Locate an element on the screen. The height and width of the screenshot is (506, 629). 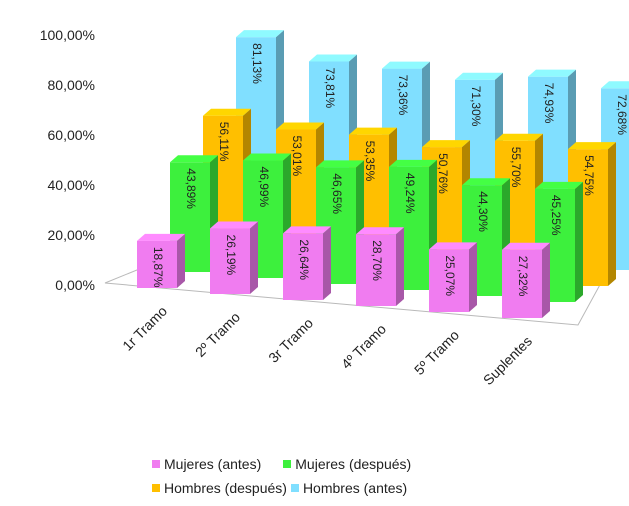
data-label: 55,70% is located at coordinates (516, 167).